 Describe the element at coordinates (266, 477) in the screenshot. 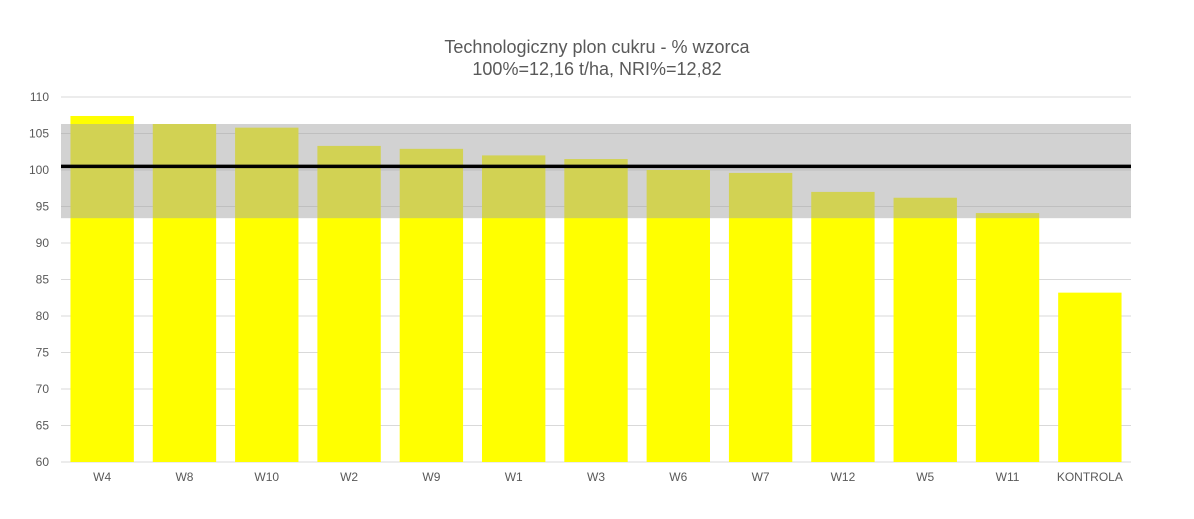

I see `x-tick-label: W10` at that location.